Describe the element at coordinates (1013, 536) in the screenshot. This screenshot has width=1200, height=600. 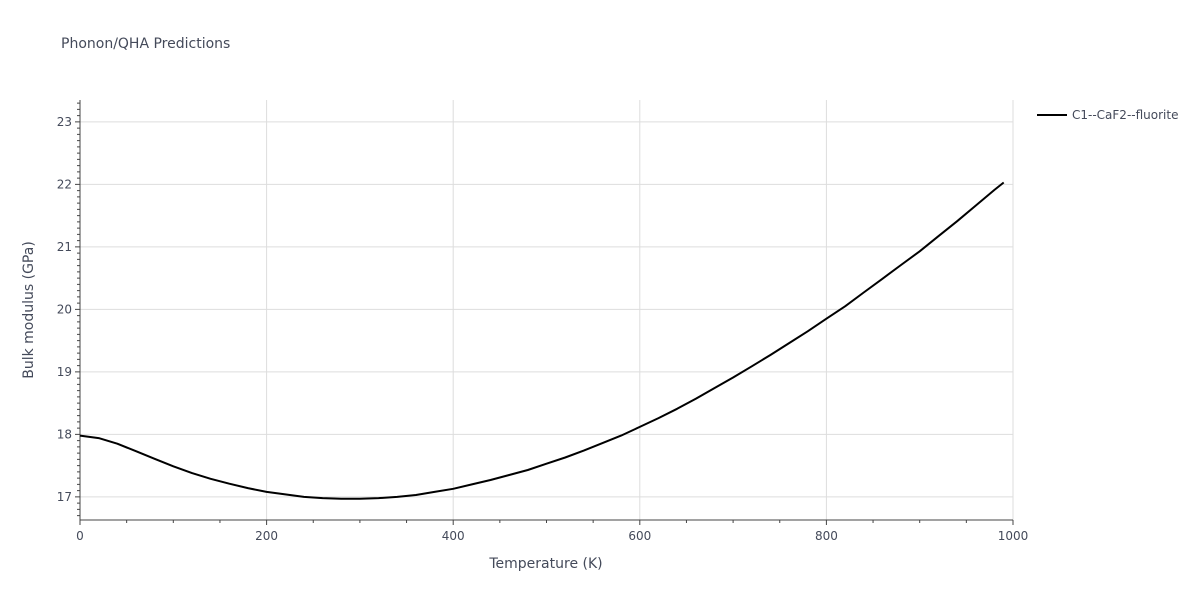
I see `x-tick-label: 1000` at that location.